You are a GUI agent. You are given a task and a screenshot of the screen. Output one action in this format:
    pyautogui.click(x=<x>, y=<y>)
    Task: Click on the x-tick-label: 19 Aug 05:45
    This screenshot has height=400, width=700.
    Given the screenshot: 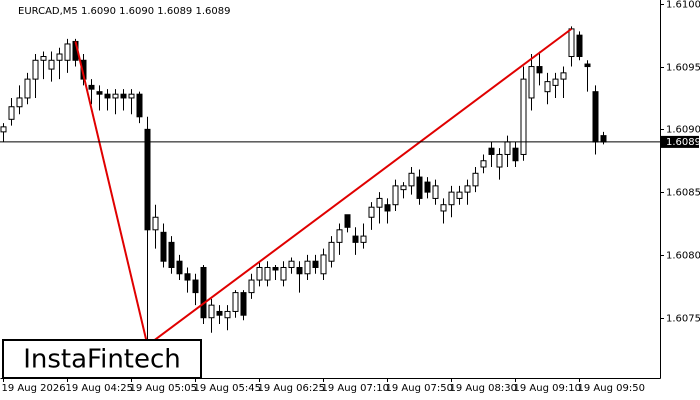 What is the action you would take?
    pyautogui.click(x=227, y=388)
    